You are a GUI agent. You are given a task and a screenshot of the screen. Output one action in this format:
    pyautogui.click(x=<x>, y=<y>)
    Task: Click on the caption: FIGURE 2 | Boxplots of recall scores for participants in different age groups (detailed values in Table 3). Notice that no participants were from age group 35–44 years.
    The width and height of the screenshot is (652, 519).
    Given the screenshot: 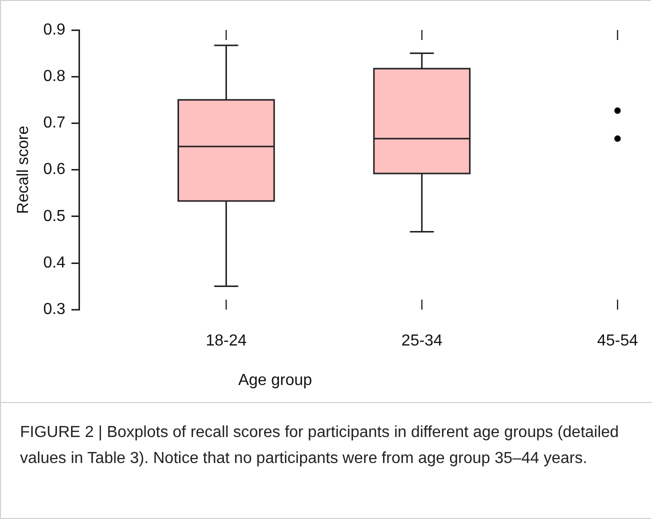 What is the action you would take?
    pyautogui.click(x=320, y=446)
    